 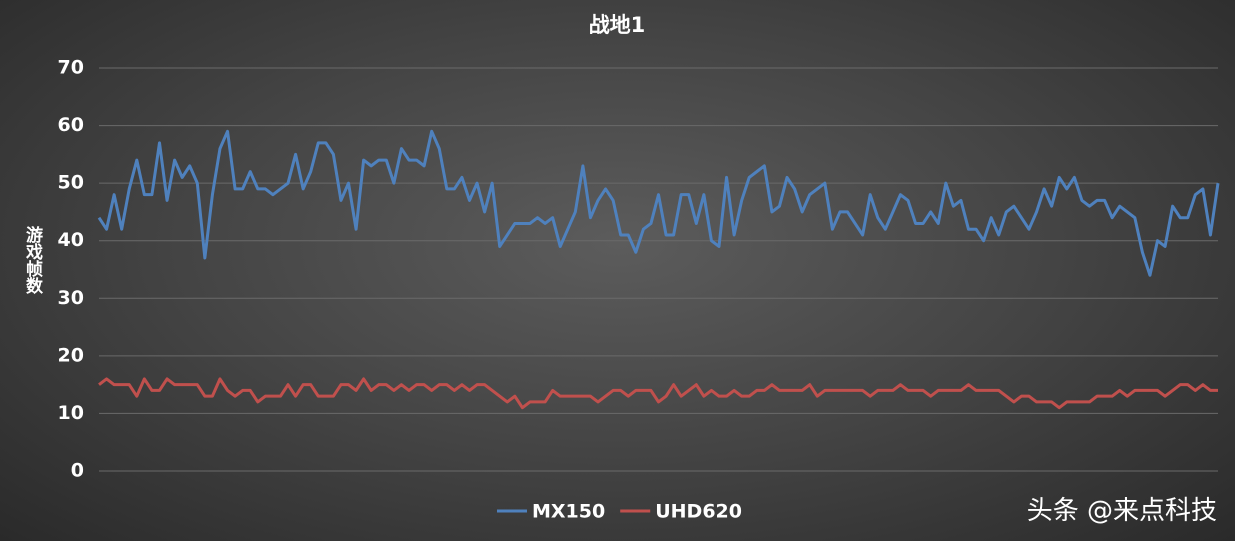 What do you see at coordinates (71, 68) in the screenshot?
I see `y-tick-label: 70` at bounding box center [71, 68].